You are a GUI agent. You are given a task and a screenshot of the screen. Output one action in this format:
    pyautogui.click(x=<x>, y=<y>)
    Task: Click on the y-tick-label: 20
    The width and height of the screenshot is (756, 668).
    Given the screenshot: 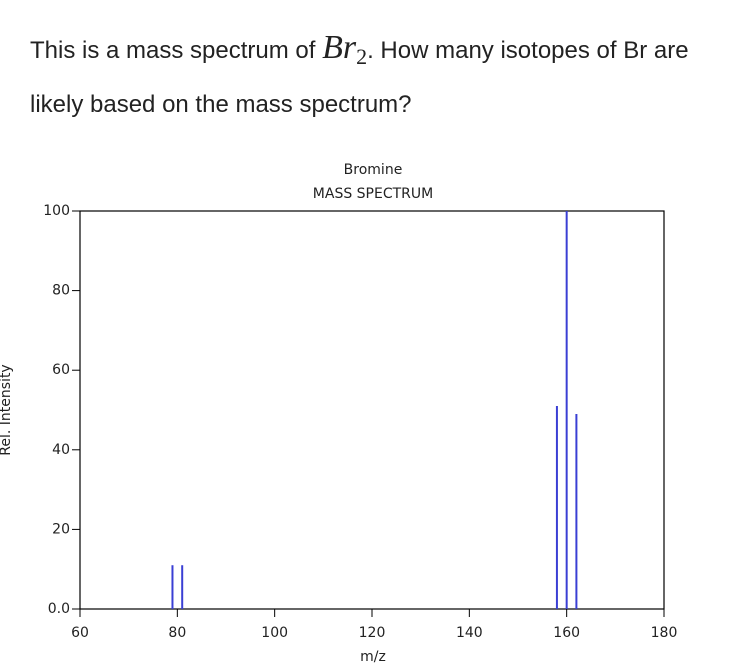 What is the action you would take?
    pyautogui.click(x=61, y=529)
    